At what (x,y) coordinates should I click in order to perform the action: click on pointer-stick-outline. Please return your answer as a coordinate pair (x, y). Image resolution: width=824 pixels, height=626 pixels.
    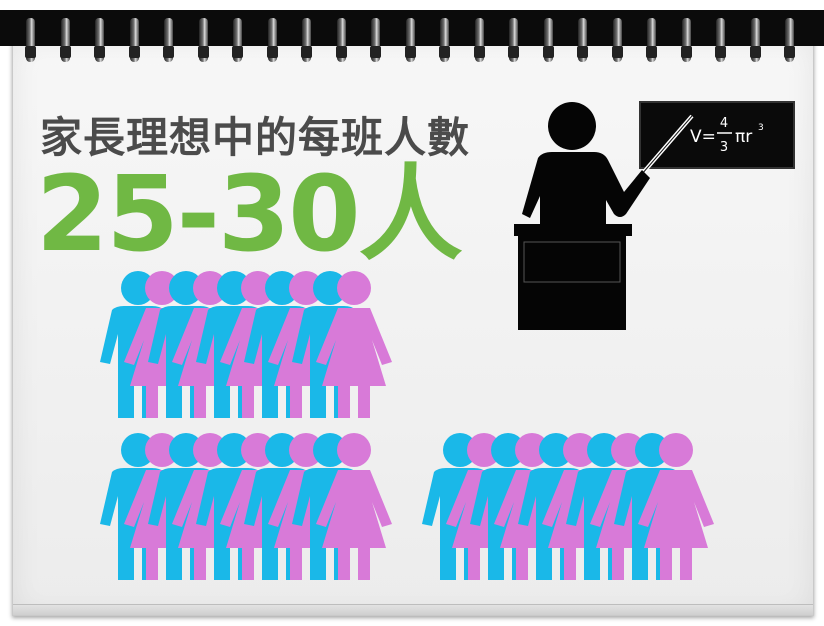
    Looking at the image, I should click on (667, 145).